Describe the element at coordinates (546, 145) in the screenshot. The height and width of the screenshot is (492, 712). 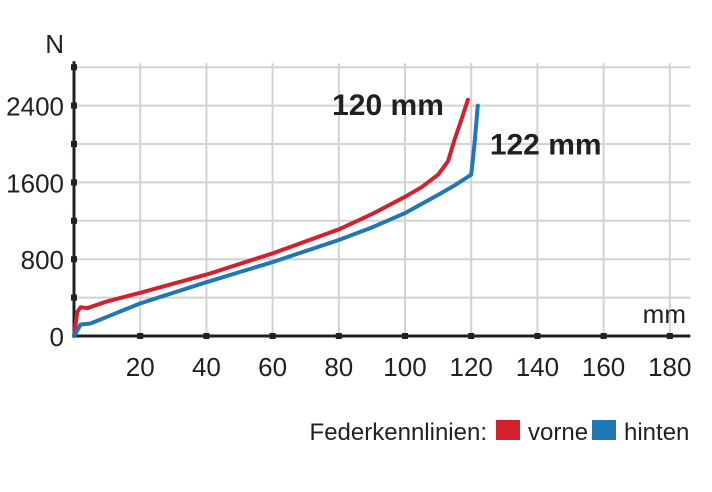
I see `annotation-hinten-travel: 122 mm` at that location.